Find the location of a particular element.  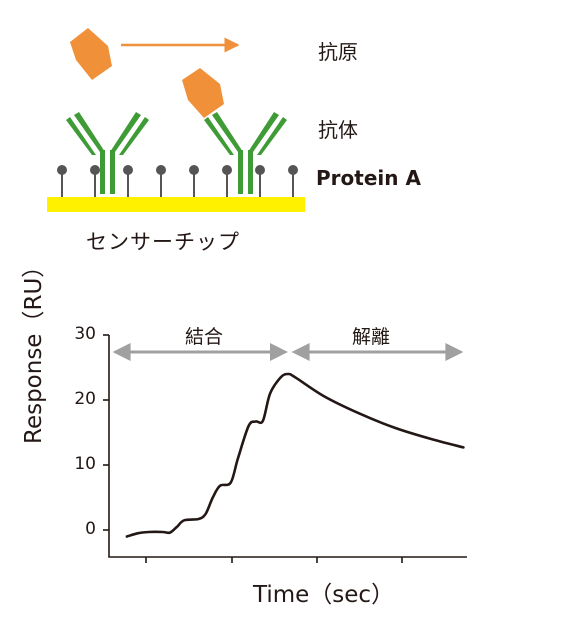

association-phase-label: 結合 is located at coordinates (204, 337).